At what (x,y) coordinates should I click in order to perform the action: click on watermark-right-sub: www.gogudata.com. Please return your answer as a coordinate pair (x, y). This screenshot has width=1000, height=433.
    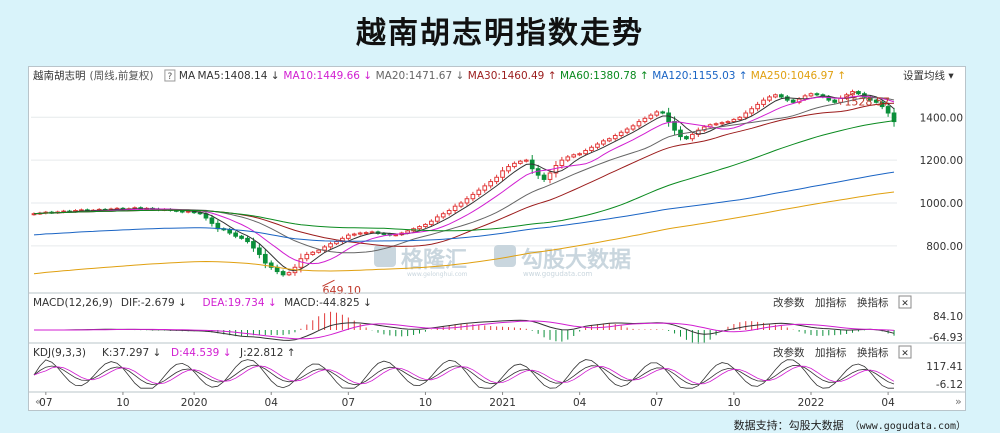
    Looking at the image, I should click on (557, 274).